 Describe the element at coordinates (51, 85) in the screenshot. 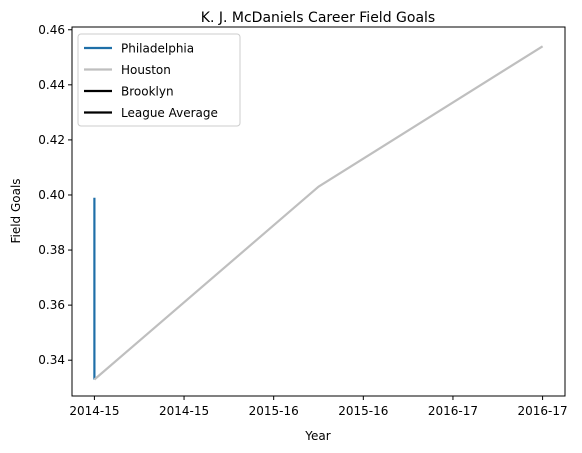

I see `y-tick-label: 0.44` at that location.